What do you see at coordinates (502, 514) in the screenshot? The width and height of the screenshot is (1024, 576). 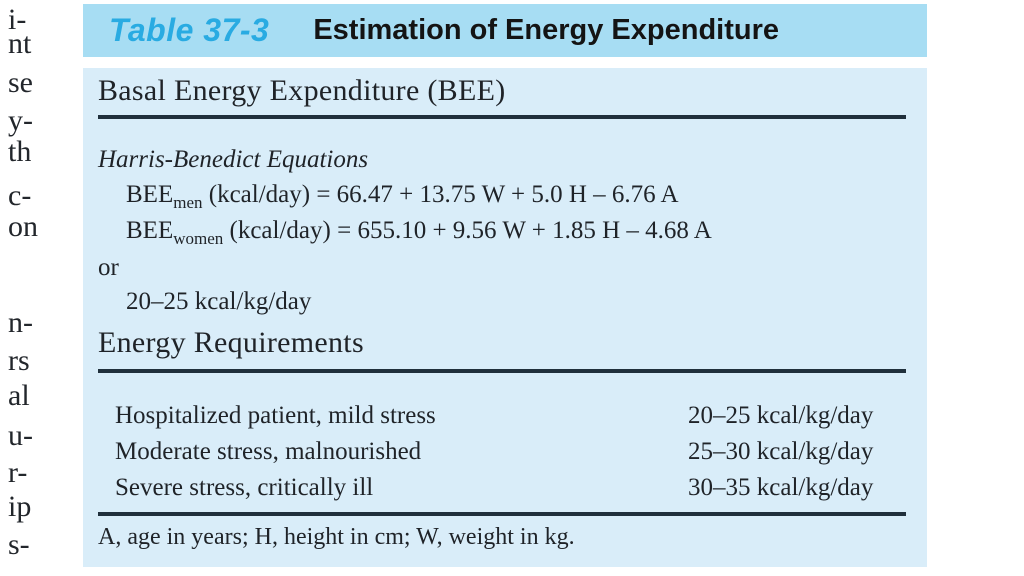 I see `footnote-rule` at bounding box center [502, 514].